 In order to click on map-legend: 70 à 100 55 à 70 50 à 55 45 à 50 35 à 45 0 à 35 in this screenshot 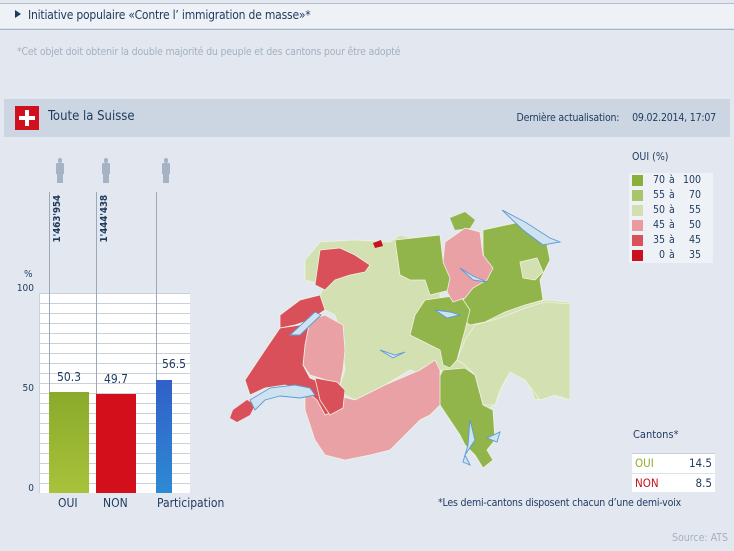, I will do `click(671, 218)`.